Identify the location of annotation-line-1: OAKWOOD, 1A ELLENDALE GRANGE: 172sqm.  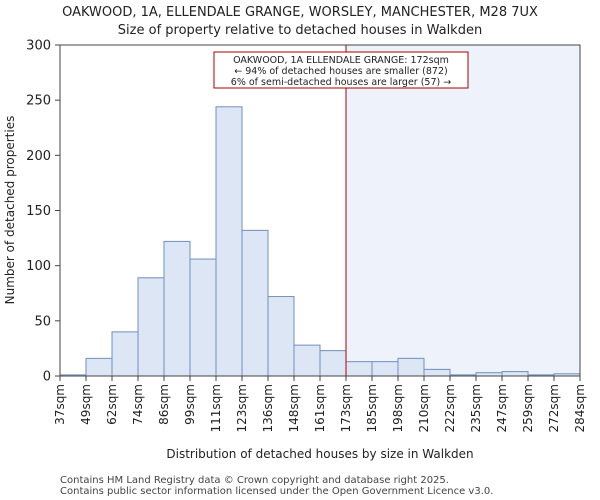
(341, 60).